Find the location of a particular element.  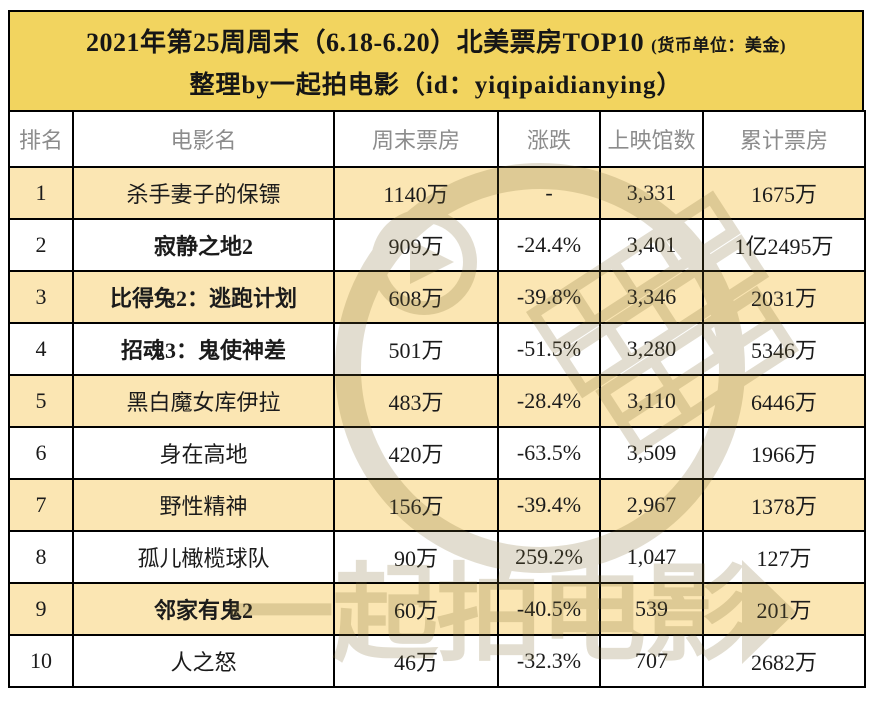

cumulative-gross-cell: 1675万 is located at coordinates (784, 193).